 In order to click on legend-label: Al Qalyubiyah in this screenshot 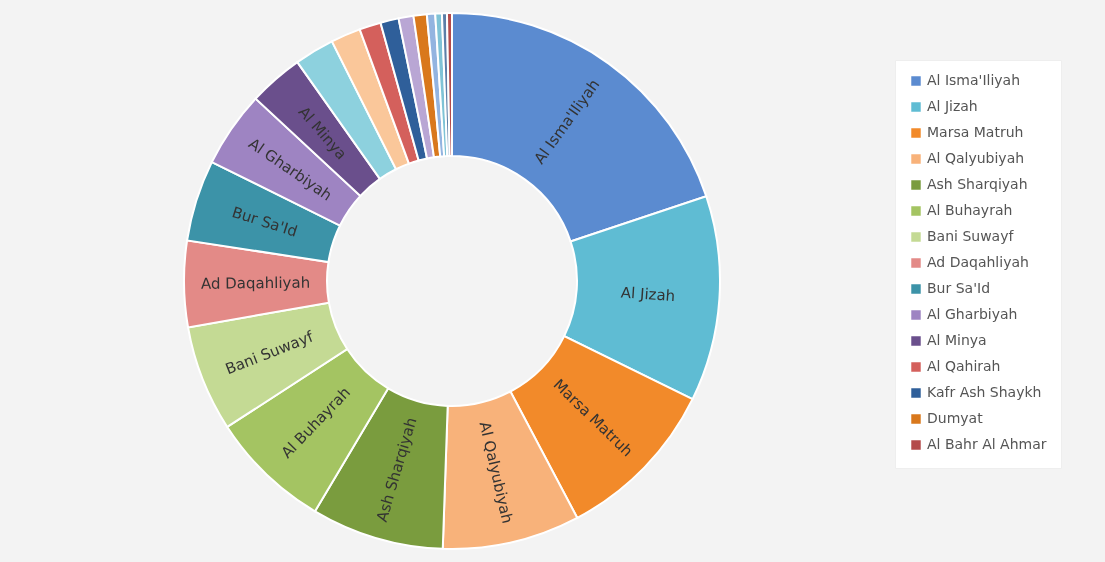, I will do `click(976, 158)`.